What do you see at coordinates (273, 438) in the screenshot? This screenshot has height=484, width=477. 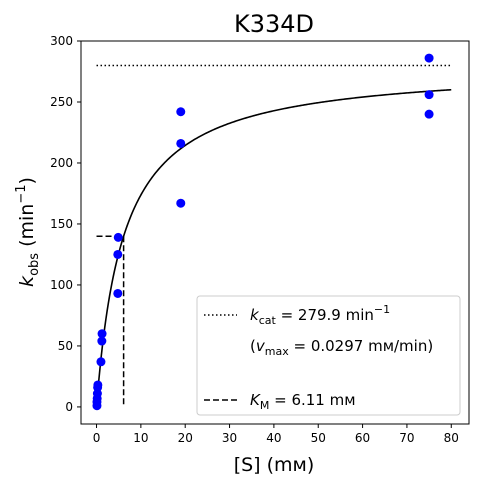 I see `x-tick-label: 40` at bounding box center [273, 438].